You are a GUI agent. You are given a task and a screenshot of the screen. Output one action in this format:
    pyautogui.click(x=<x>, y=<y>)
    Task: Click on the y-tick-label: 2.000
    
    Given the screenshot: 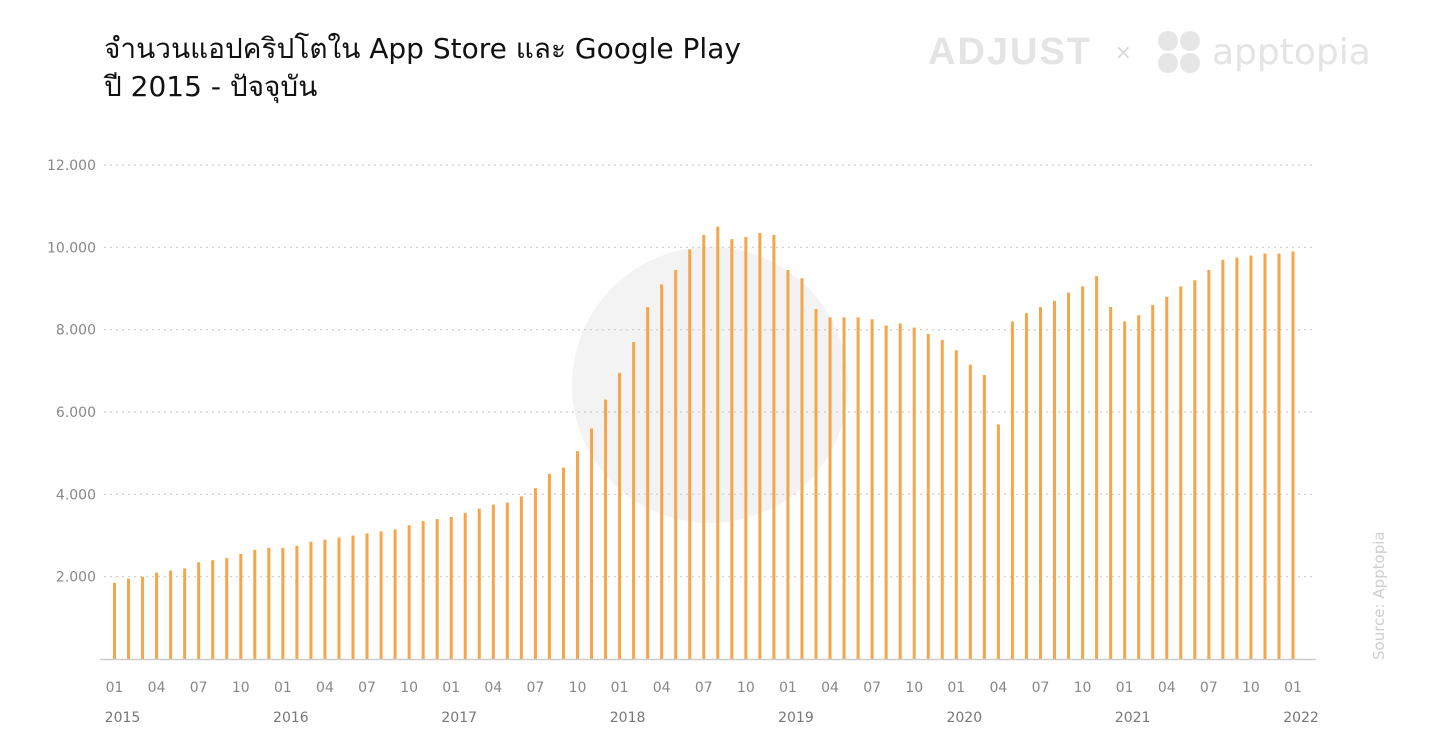 What is the action you would take?
    pyautogui.click(x=76, y=578)
    